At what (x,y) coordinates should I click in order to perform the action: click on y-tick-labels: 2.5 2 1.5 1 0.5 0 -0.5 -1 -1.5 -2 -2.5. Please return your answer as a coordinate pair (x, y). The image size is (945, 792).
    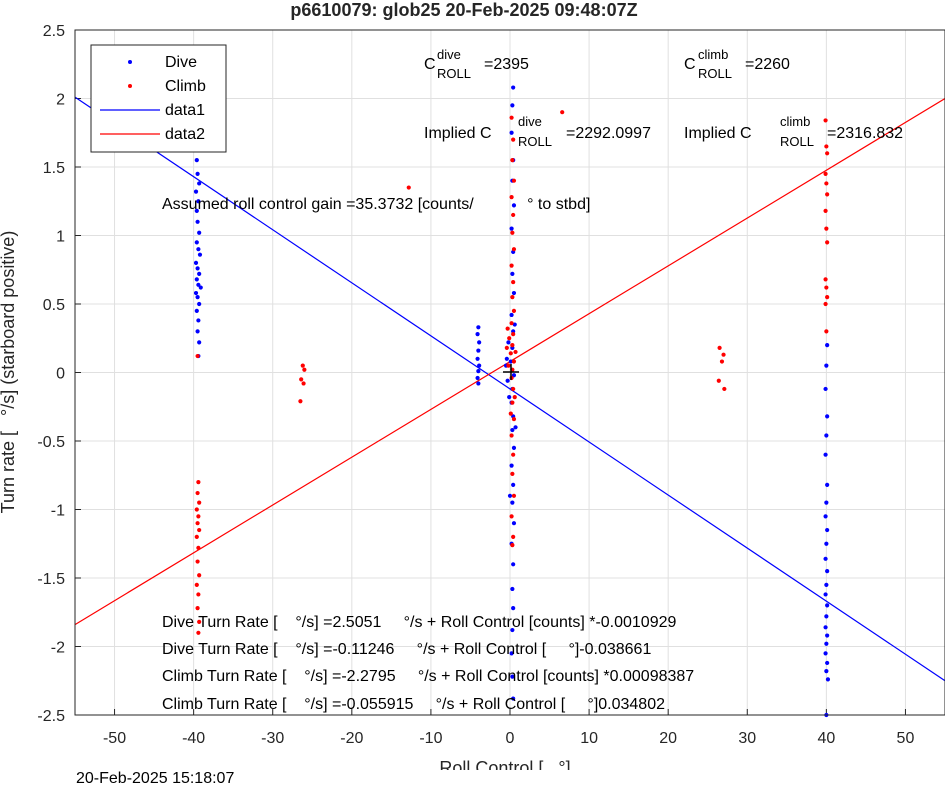
    Looking at the image, I should click on (51, 374).